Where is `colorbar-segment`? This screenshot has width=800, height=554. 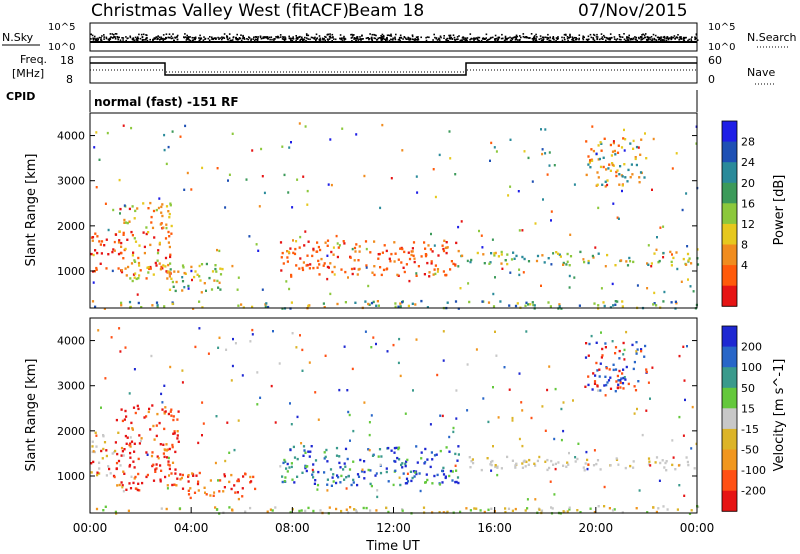 colorbar-segment is located at coordinates (729, 336).